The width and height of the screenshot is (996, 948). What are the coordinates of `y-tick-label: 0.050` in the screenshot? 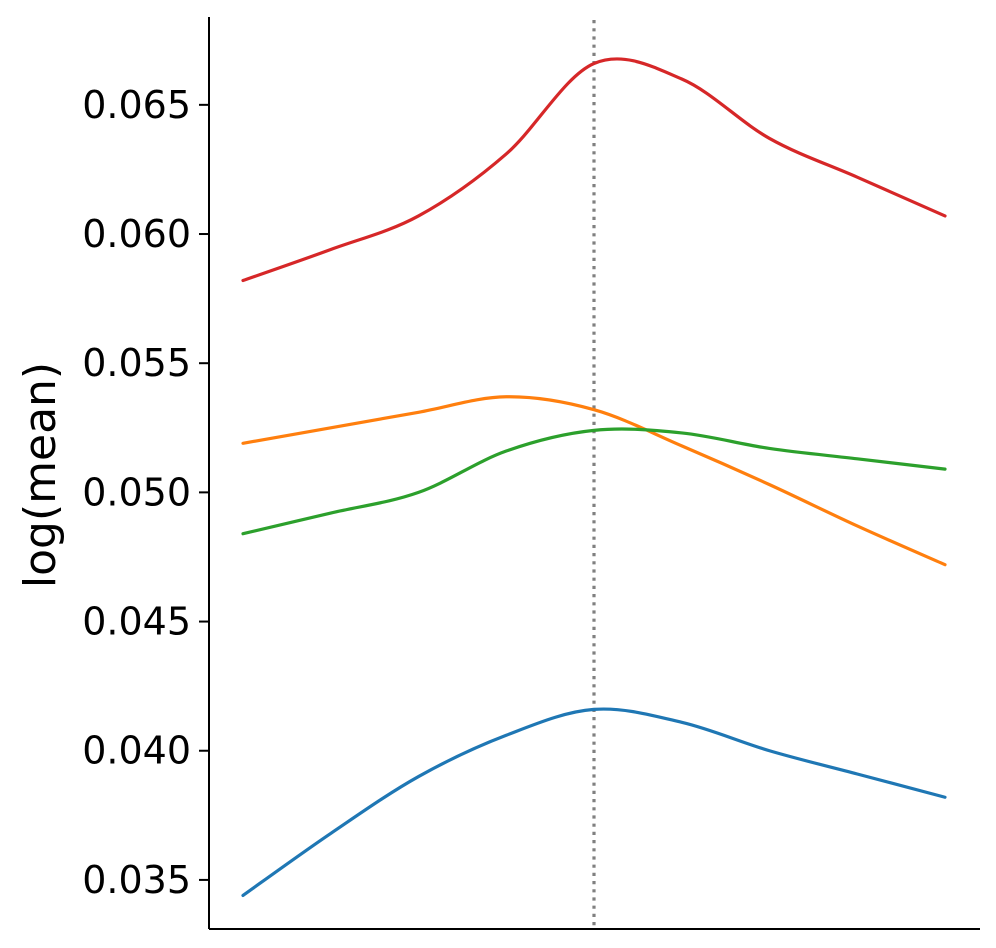 It's located at (136, 492).